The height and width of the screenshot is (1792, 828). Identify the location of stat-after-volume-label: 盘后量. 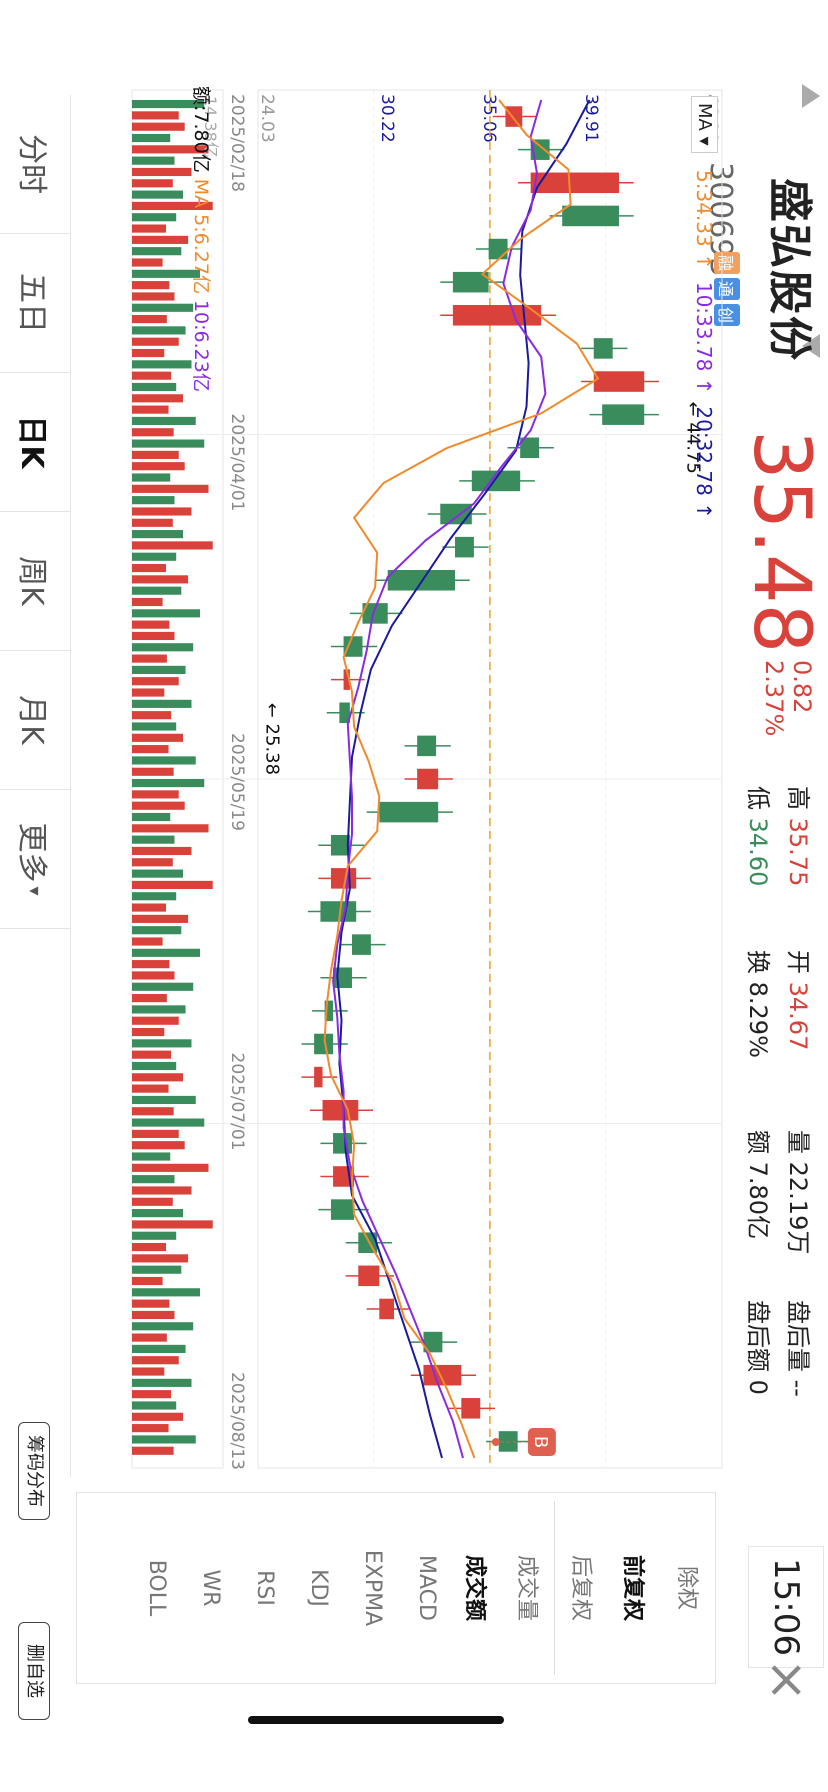
(798, 1336).